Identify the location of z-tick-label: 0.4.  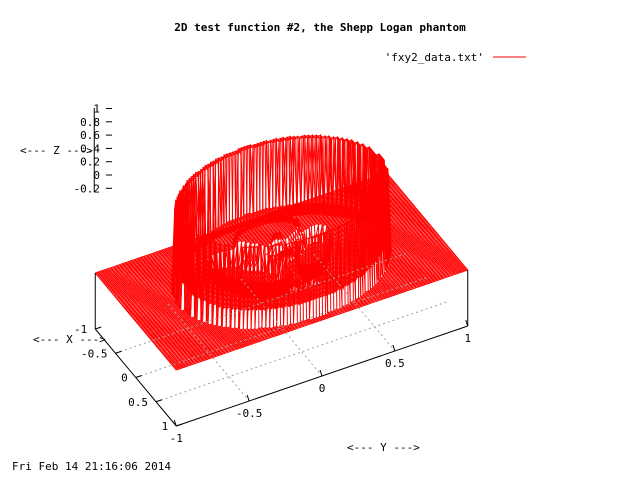
(90, 148).